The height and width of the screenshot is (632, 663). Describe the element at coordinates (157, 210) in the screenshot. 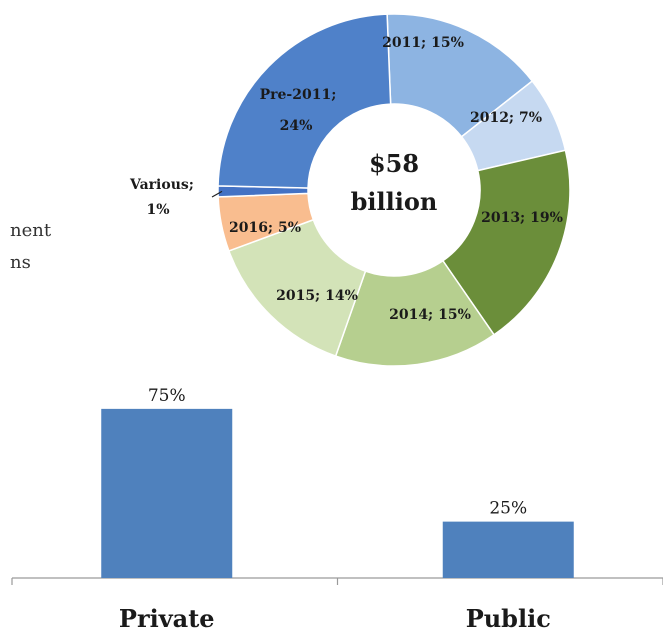

I see `slice-label-various-line2: 1%` at that location.